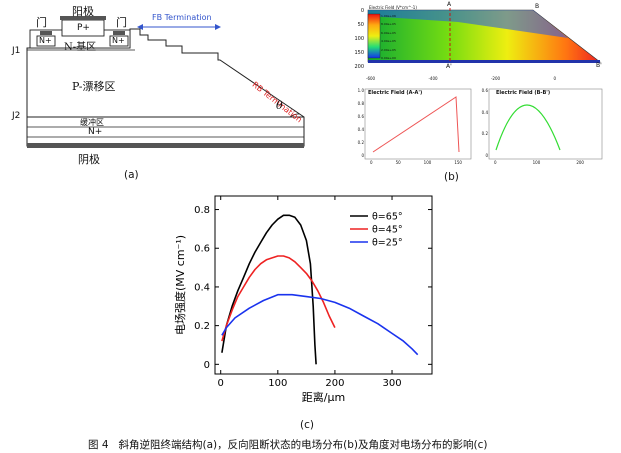 Image resolution: width=621 pixels, height=453 pixels. Describe the element at coordinates (307, 425) in the screenshot. I see `panel-c-label: (c)` at that location.